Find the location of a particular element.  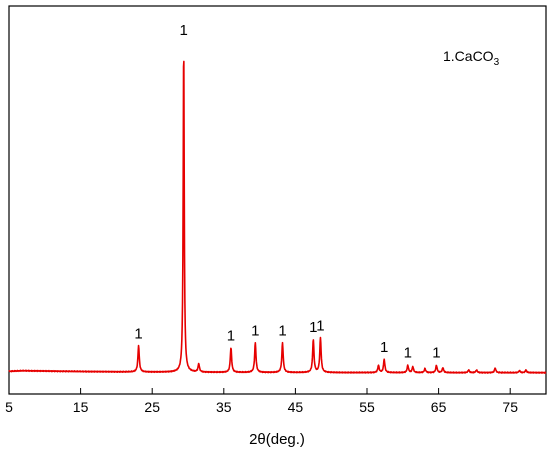

x-tick-label-7: 75 is located at coordinates (510, 407).